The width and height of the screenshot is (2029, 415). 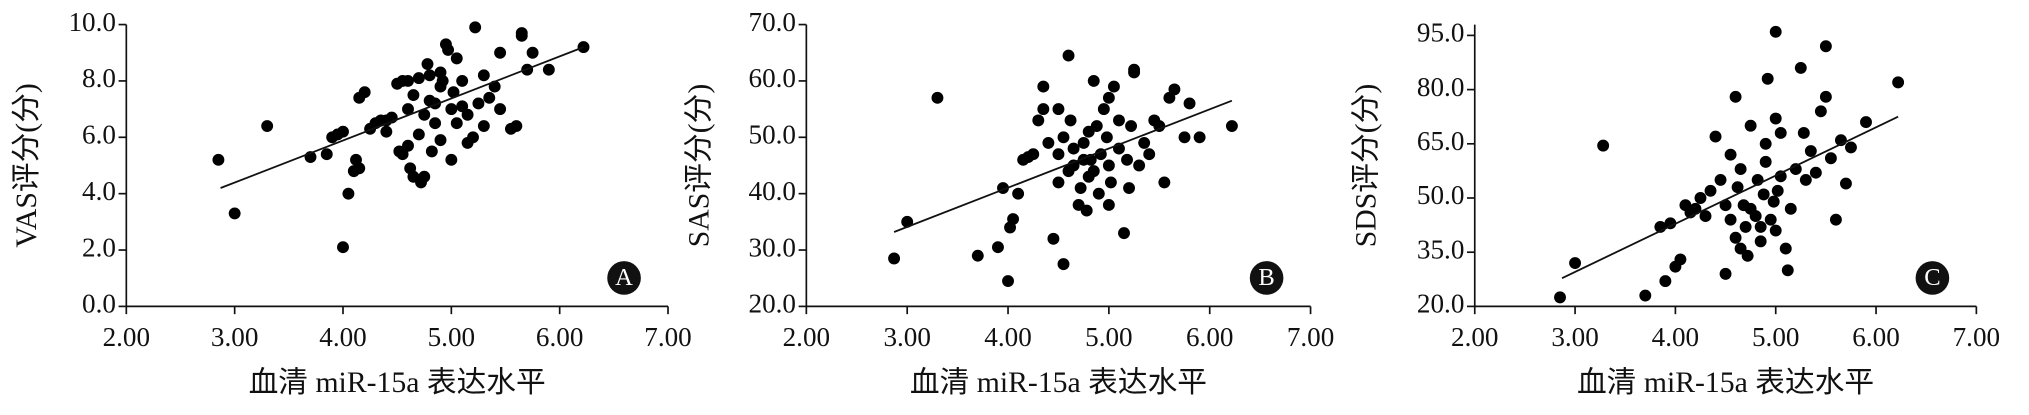 What do you see at coordinates (1440, 141) in the screenshot?
I see `y-tick-label: 65.0` at bounding box center [1440, 141].